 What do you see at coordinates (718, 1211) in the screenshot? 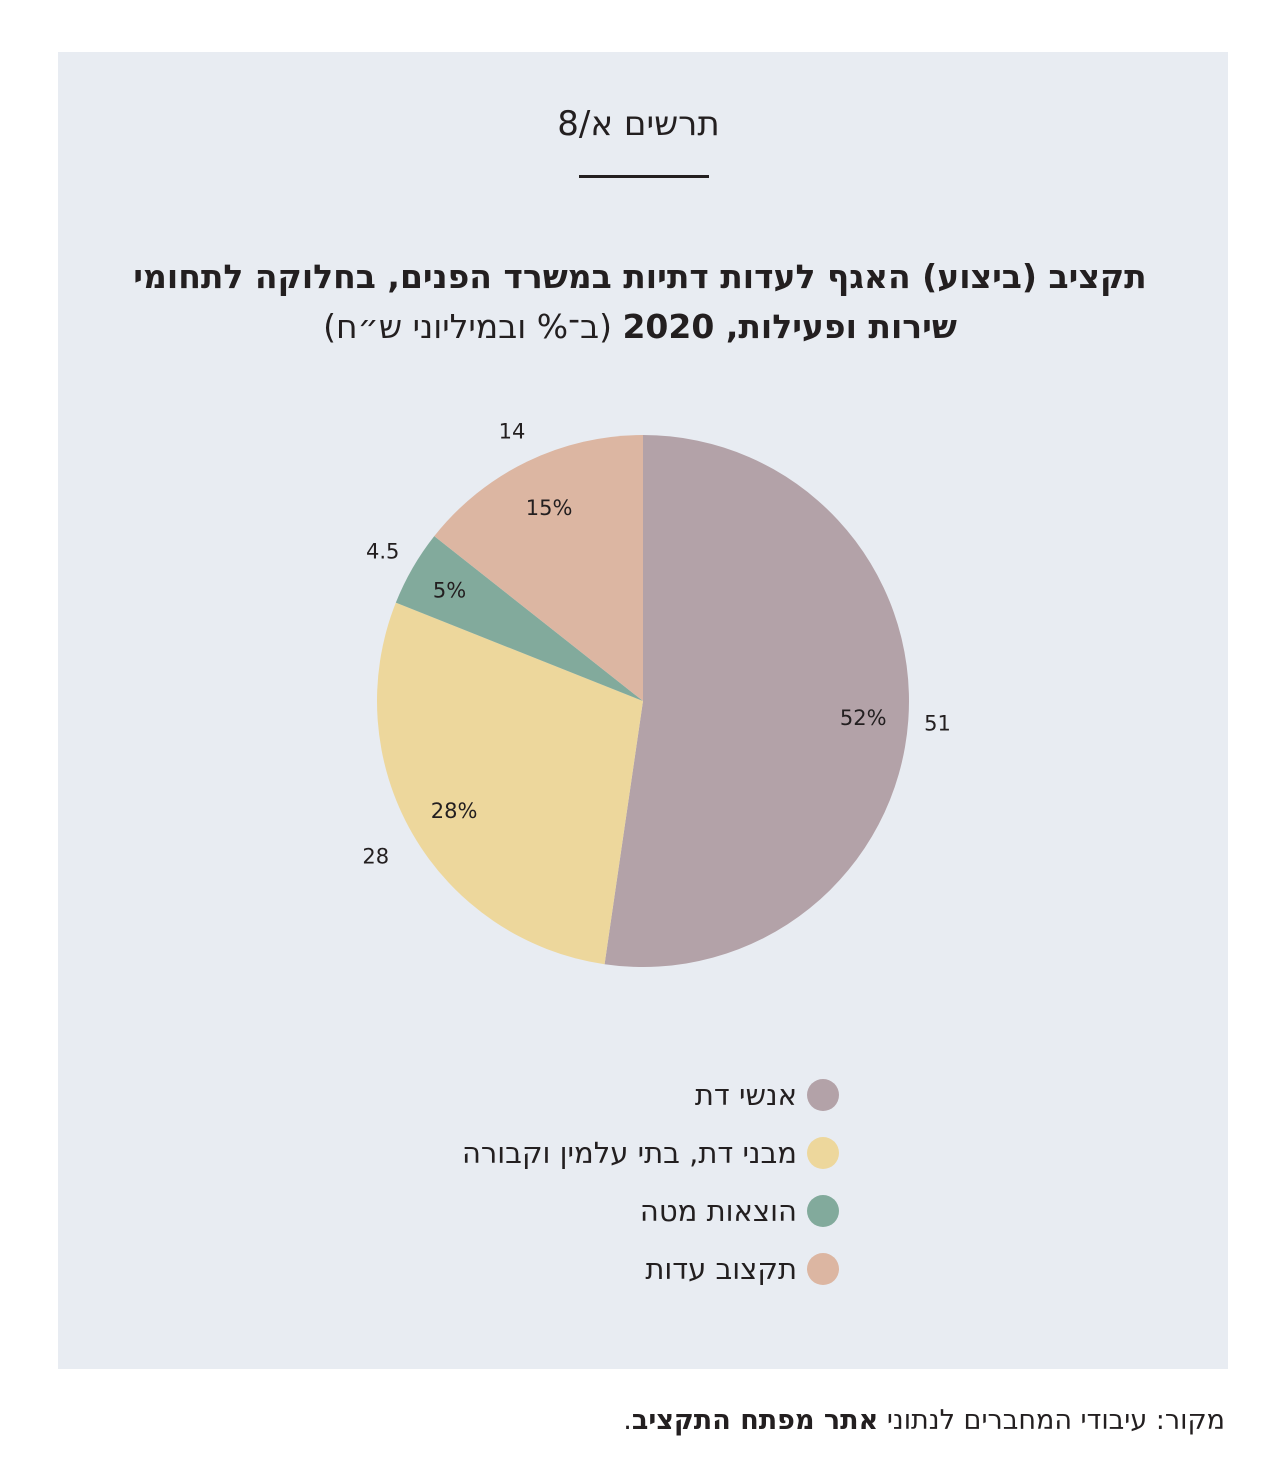
I see `legend-label: הוצאות מטה` at bounding box center [718, 1211].